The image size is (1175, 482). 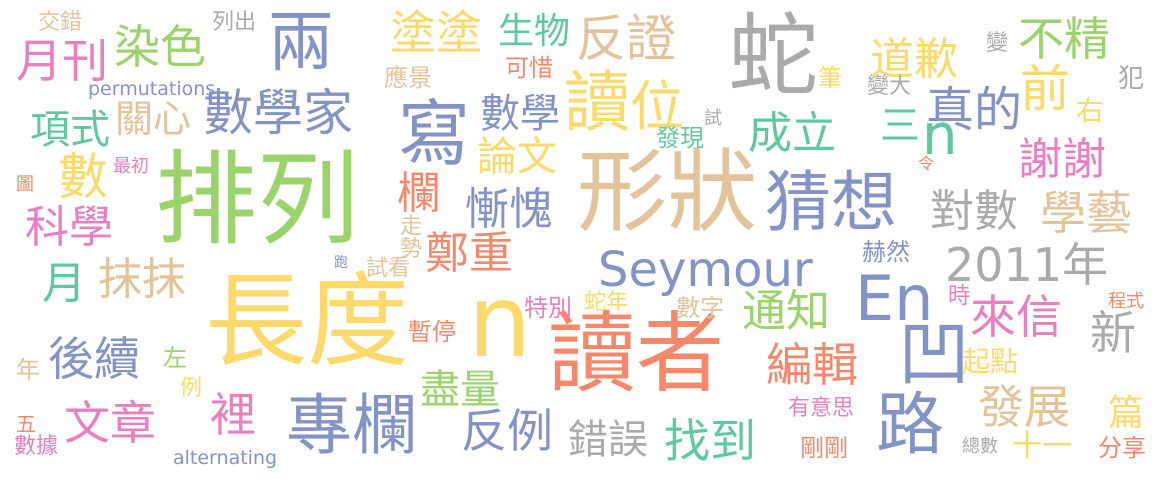 What do you see at coordinates (341, 263) in the screenshot?
I see `word-pao: 跑` at bounding box center [341, 263].